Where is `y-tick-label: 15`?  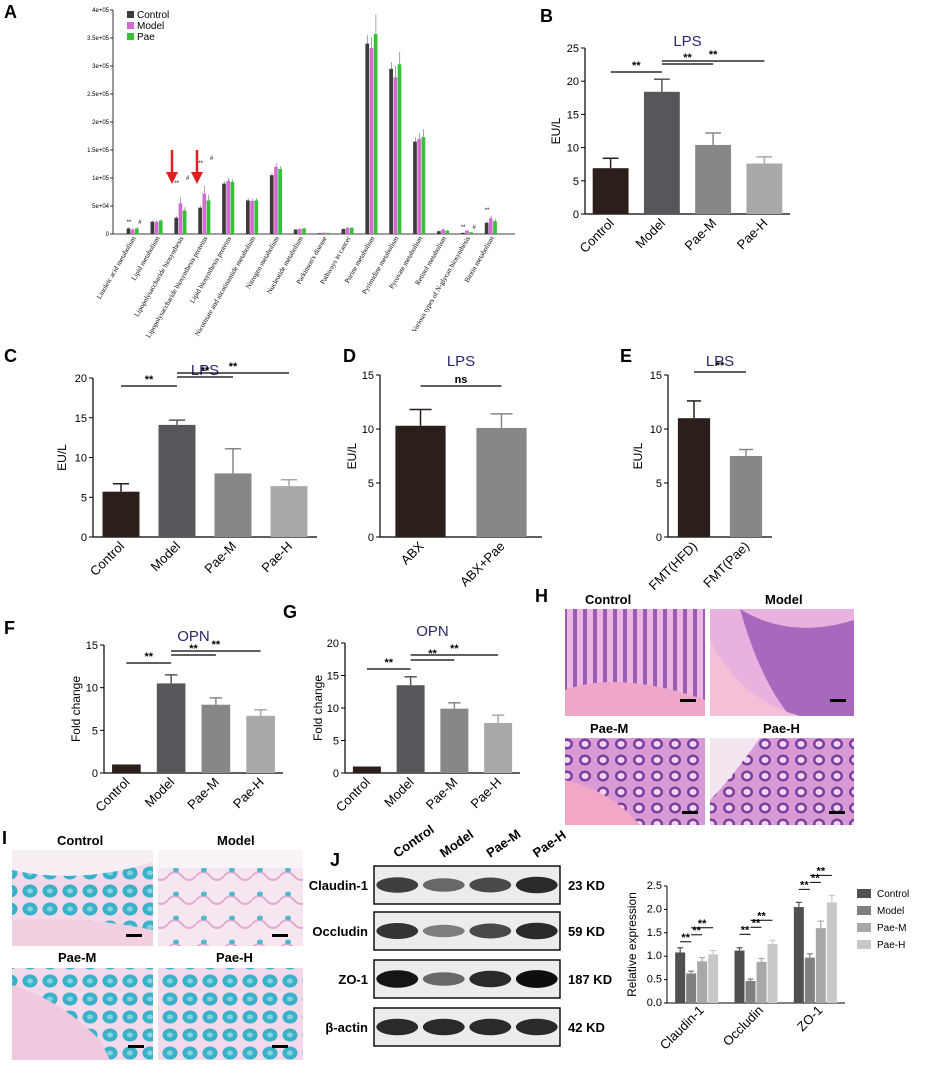
y-tick-label: 15 is located at coordinates (81, 419).